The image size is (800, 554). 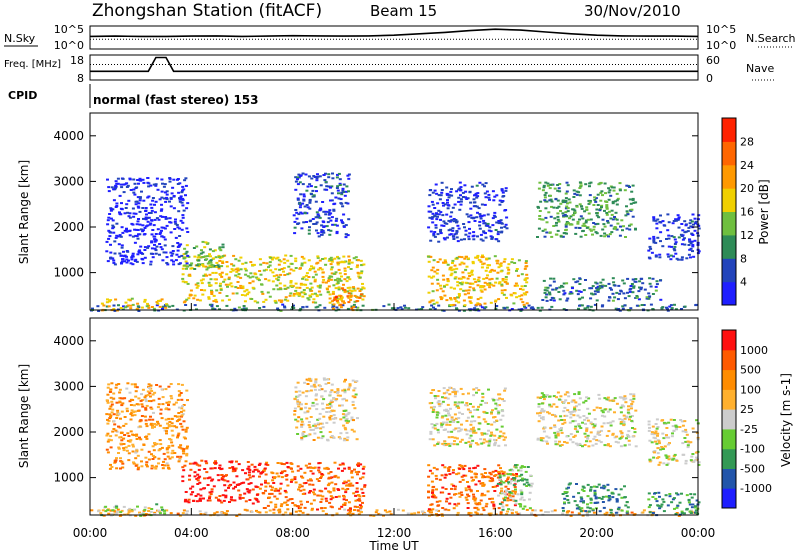 What do you see at coordinates (729, 223) in the screenshot?
I see `colorbar-swatch` at bounding box center [729, 223].